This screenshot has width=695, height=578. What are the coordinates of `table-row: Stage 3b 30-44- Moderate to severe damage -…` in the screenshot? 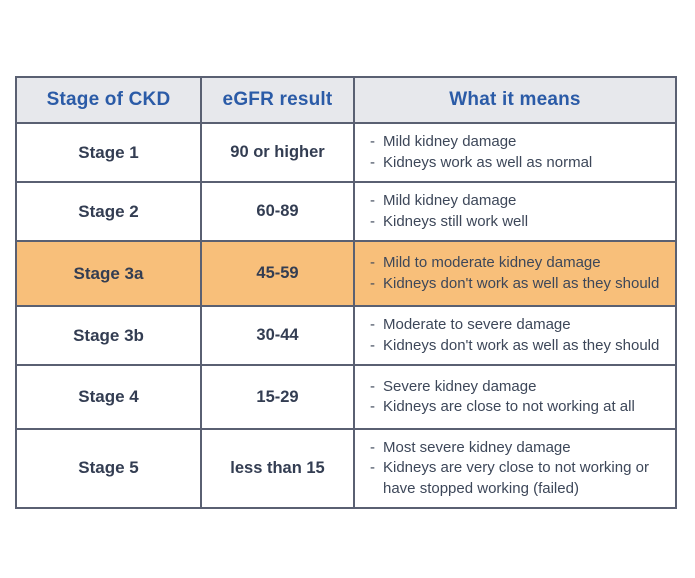 It's located at (346, 335).